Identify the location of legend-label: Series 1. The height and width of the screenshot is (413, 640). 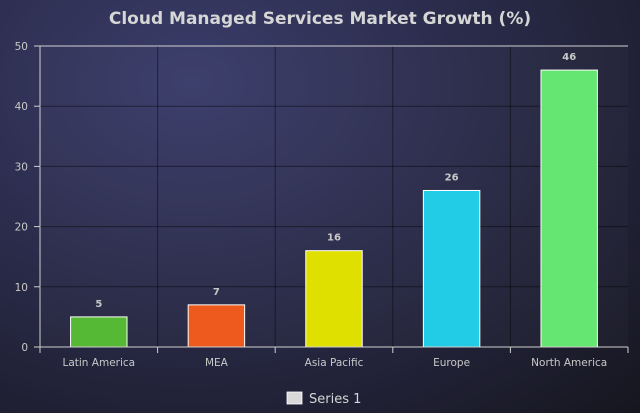
(335, 399).